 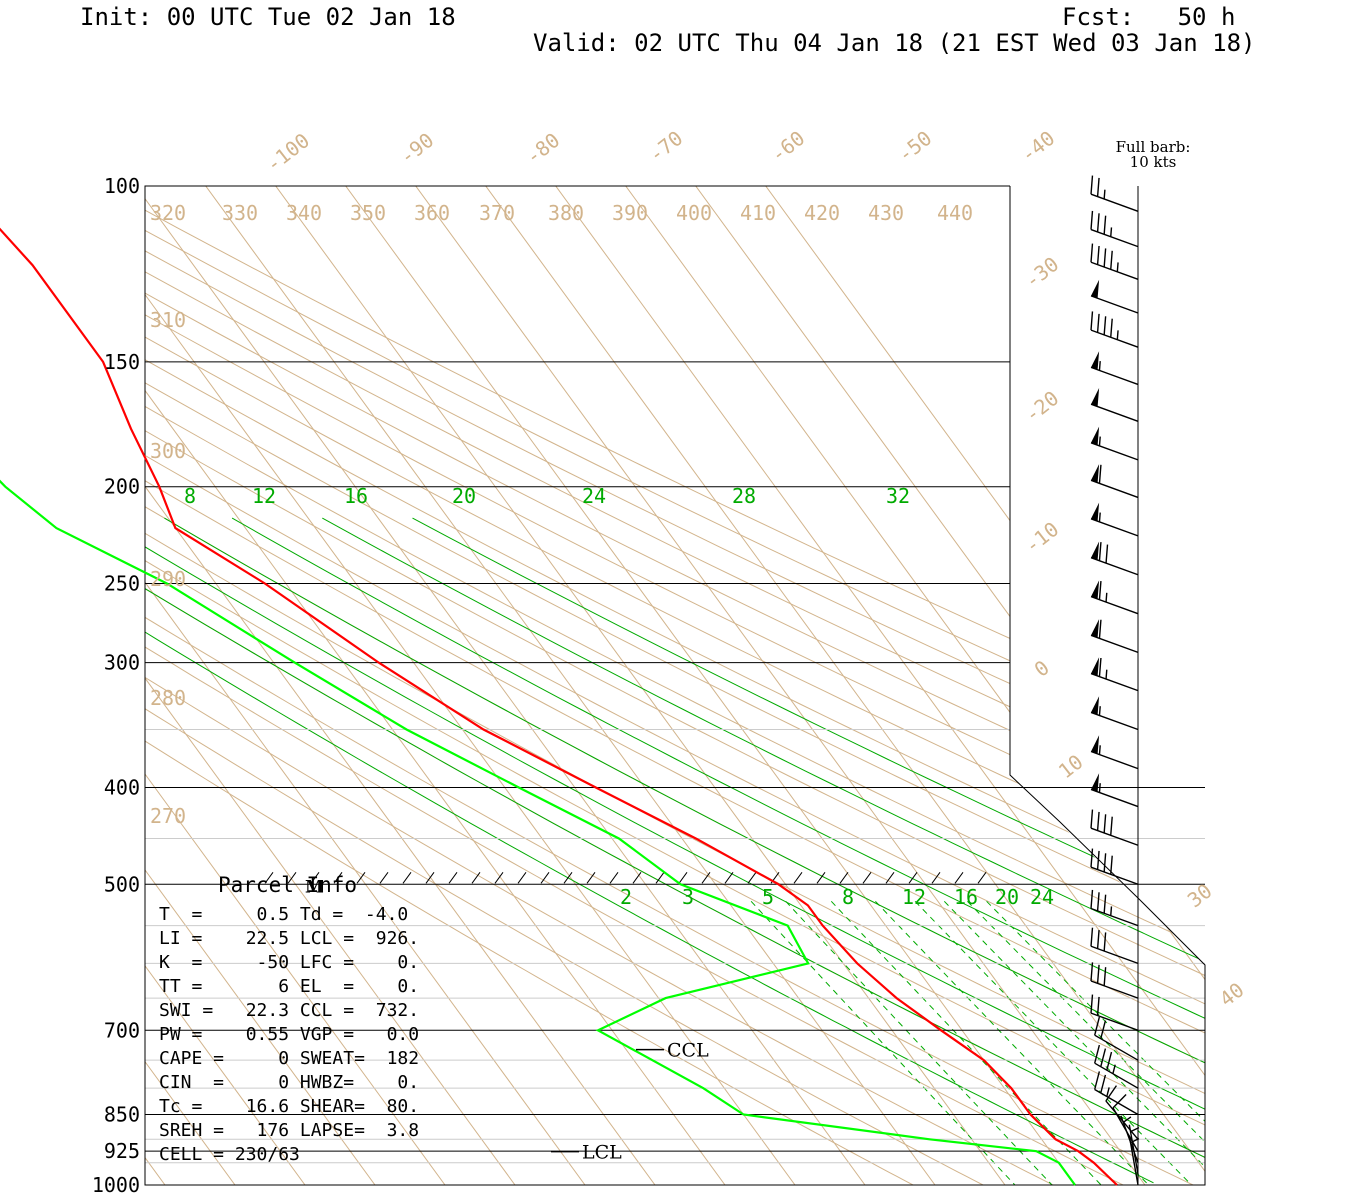 I want to click on mixing-ratio-label: 24, so click(x=594, y=496).